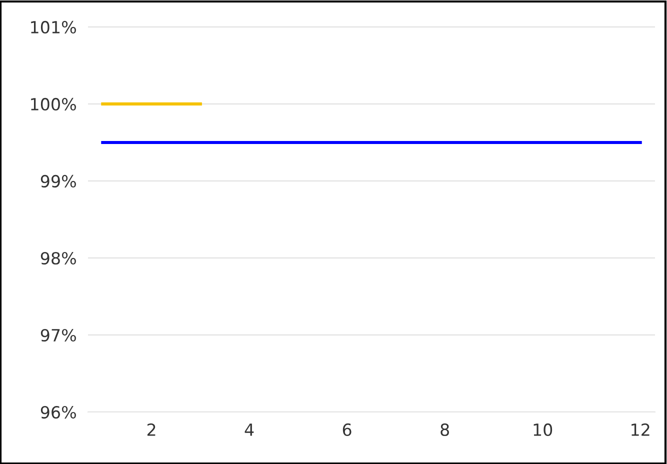 Image resolution: width=667 pixels, height=464 pixels. I want to click on y-tick-label: 98%, so click(58, 258).